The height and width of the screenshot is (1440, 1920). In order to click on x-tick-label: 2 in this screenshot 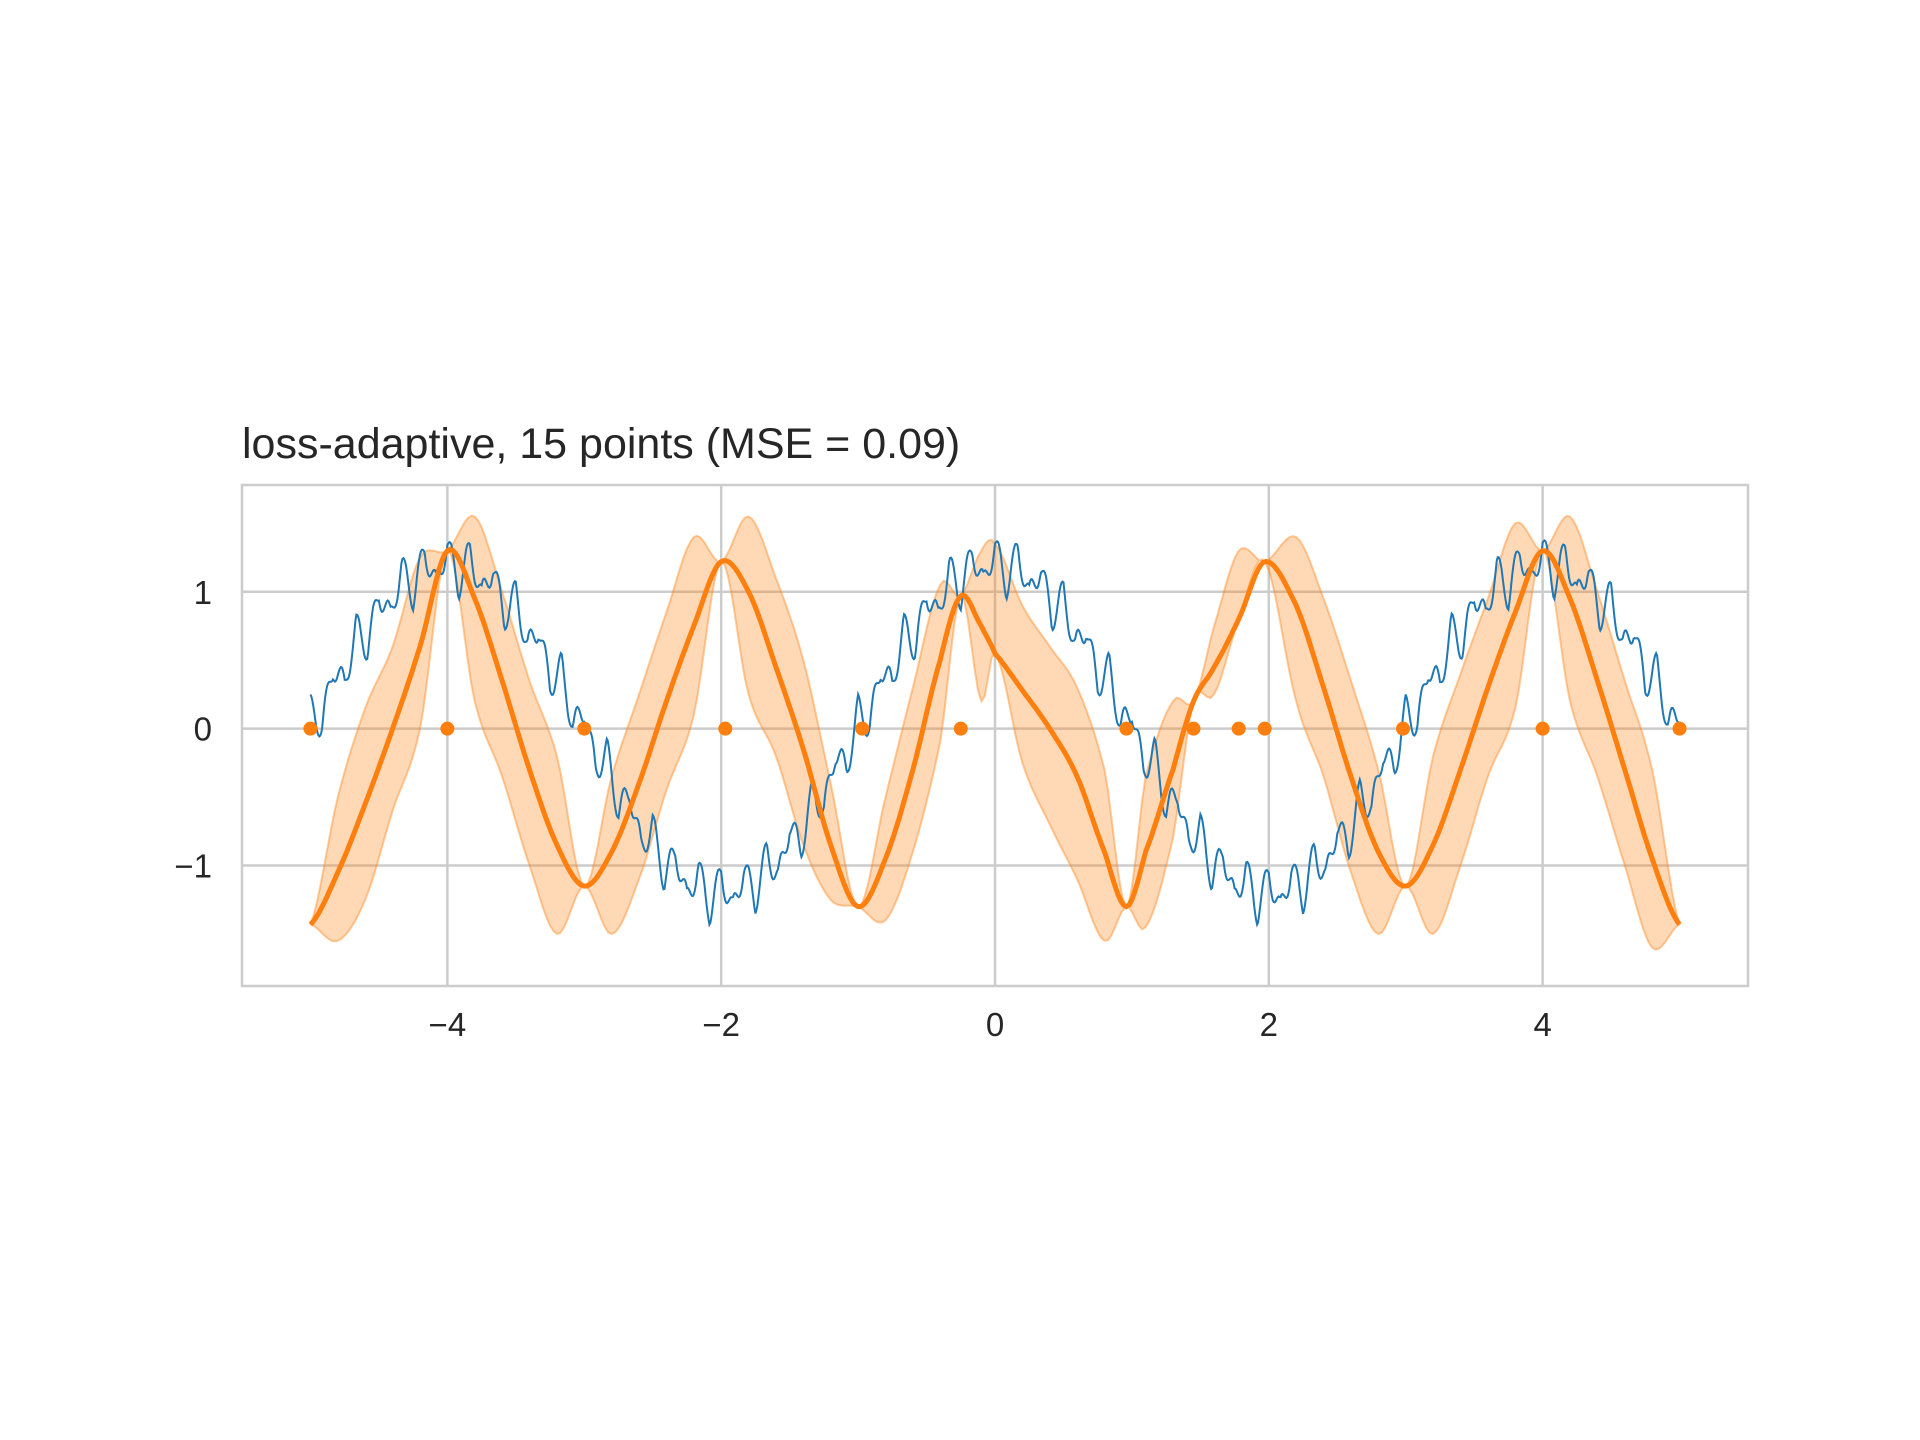, I will do `click(1269, 1024)`.